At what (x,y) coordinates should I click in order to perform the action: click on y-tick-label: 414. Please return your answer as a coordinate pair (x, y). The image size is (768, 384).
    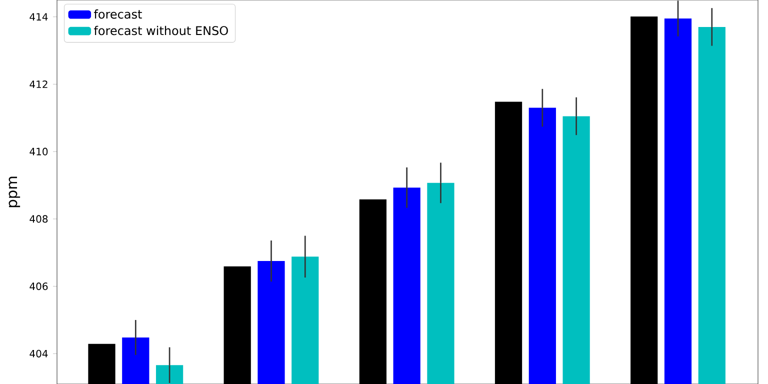
    Looking at the image, I should click on (39, 16).